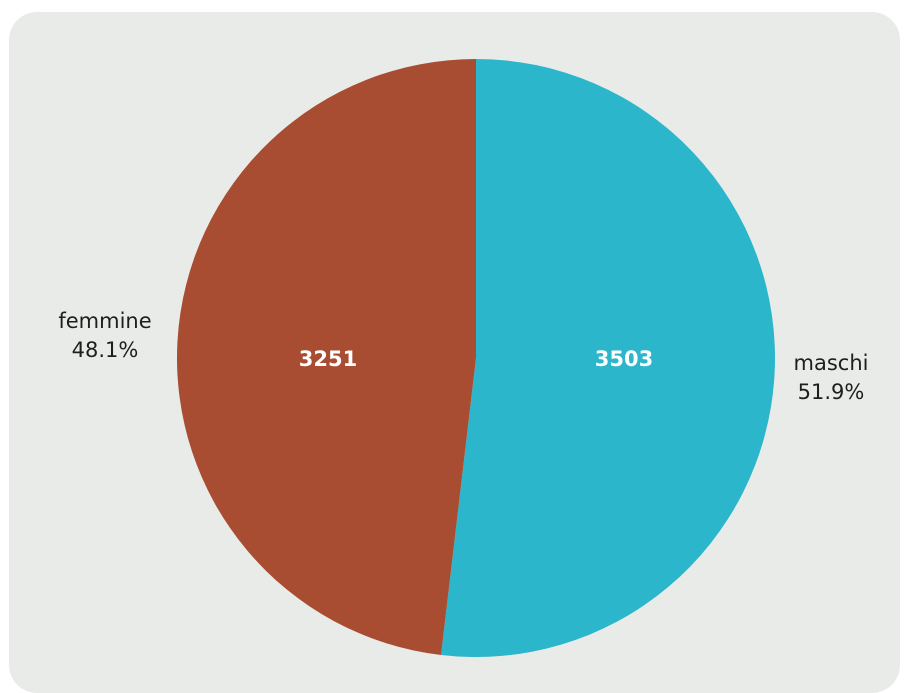 The width and height of the screenshot is (909, 693). What do you see at coordinates (463, 356) in the screenshot?
I see `pie-labels: 3503 maschi 51.9% 3251 femmine 48.1%` at bounding box center [463, 356].